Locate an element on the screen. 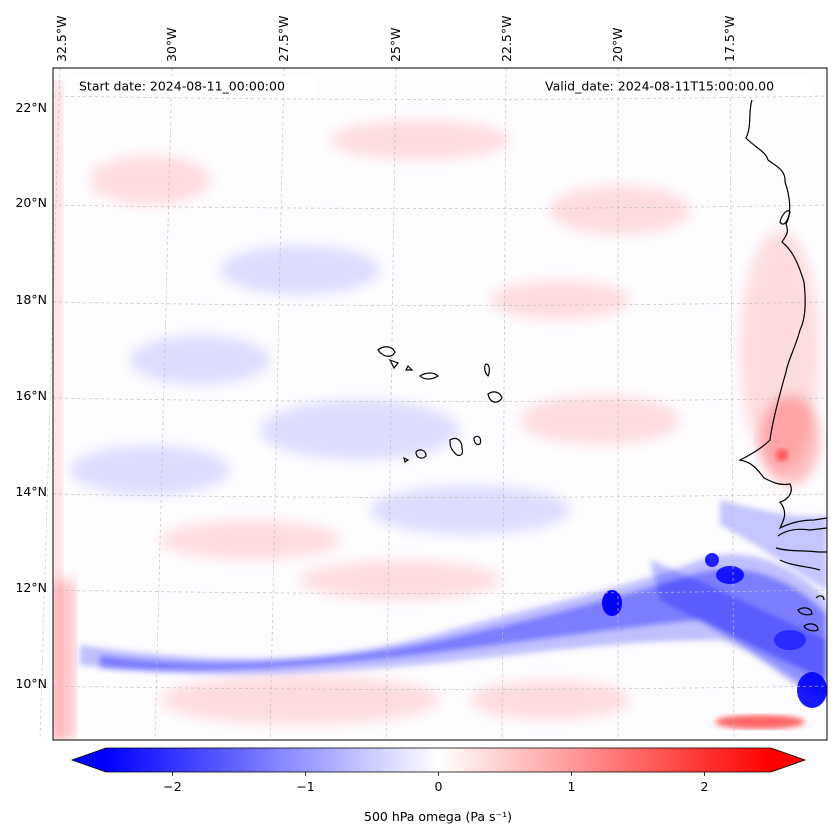 The image size is (837, 839). lon-label: 27.5°W is located at coordinates (283, 39).